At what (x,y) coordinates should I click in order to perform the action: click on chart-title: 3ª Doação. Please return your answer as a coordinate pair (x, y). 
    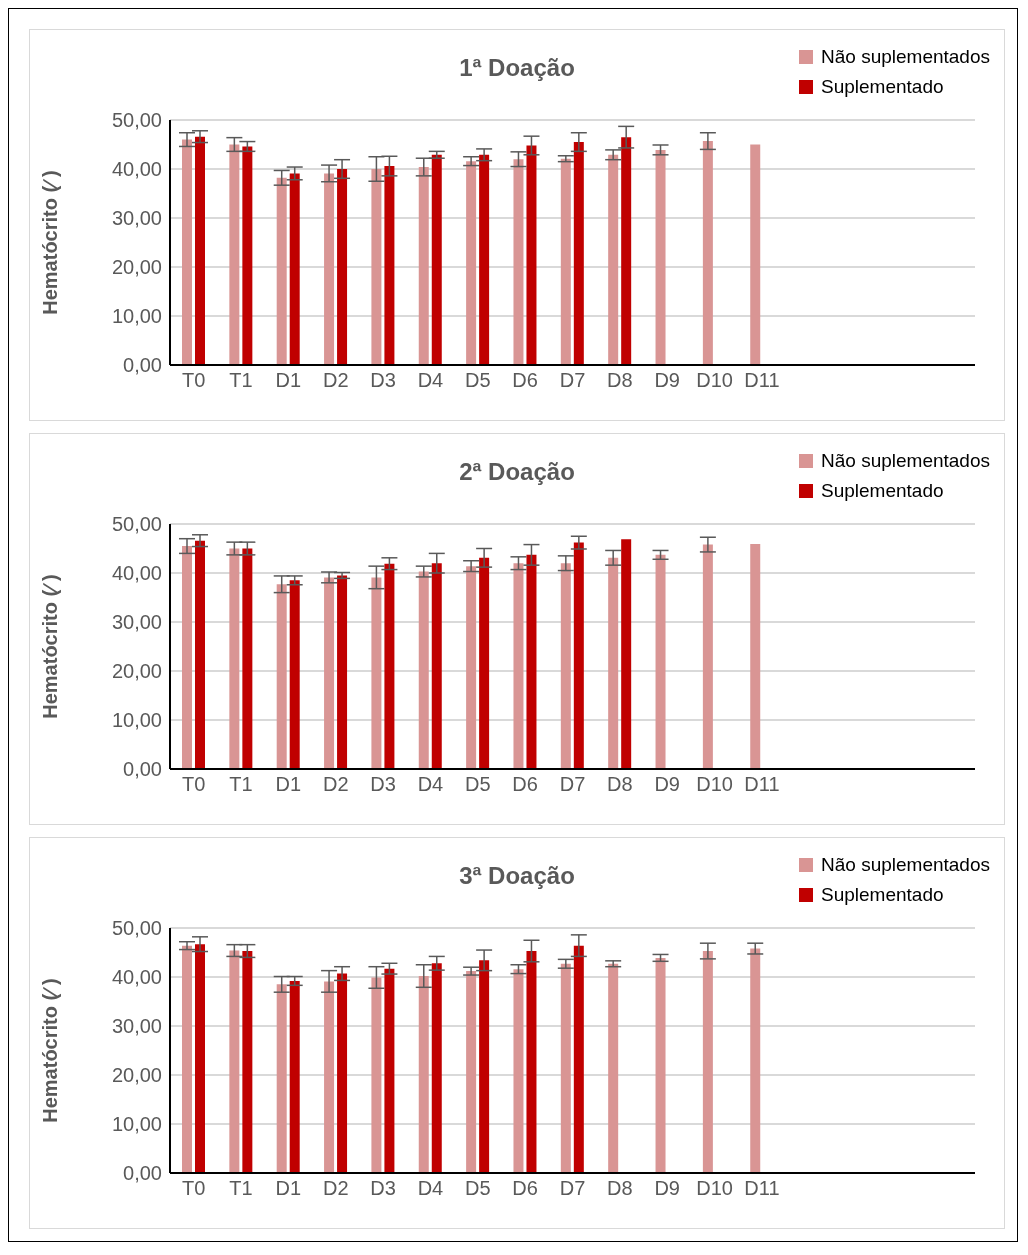
    Looking at the image, I should click on (517, 875).